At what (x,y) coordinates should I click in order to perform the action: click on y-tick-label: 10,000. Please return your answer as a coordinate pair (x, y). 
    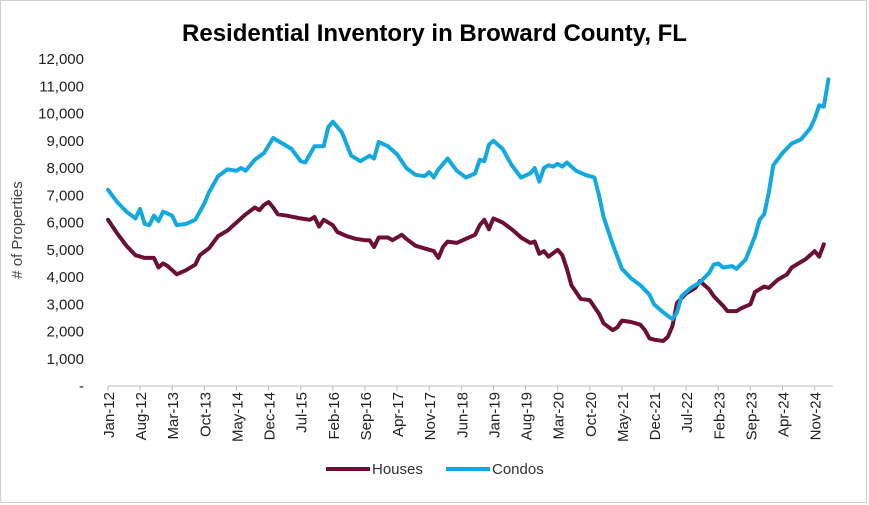
    Looking at the image, I should click on (61, 114).